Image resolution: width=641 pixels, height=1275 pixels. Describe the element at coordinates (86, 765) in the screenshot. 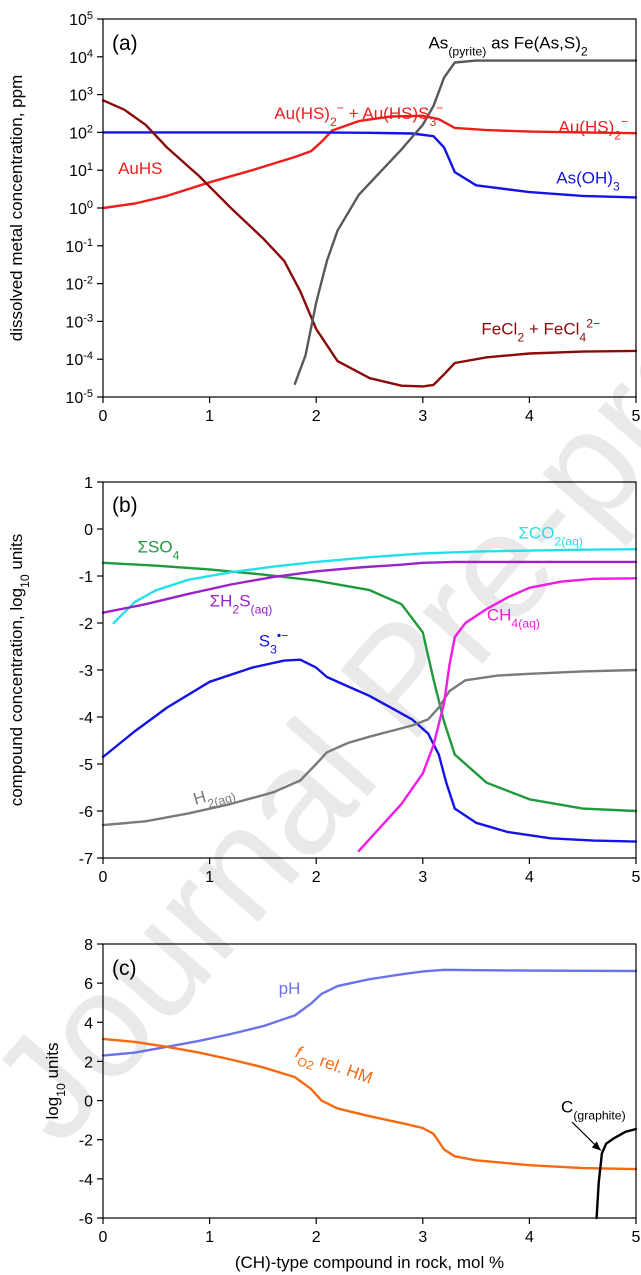

I see `y-tick-label: -5` at that location.